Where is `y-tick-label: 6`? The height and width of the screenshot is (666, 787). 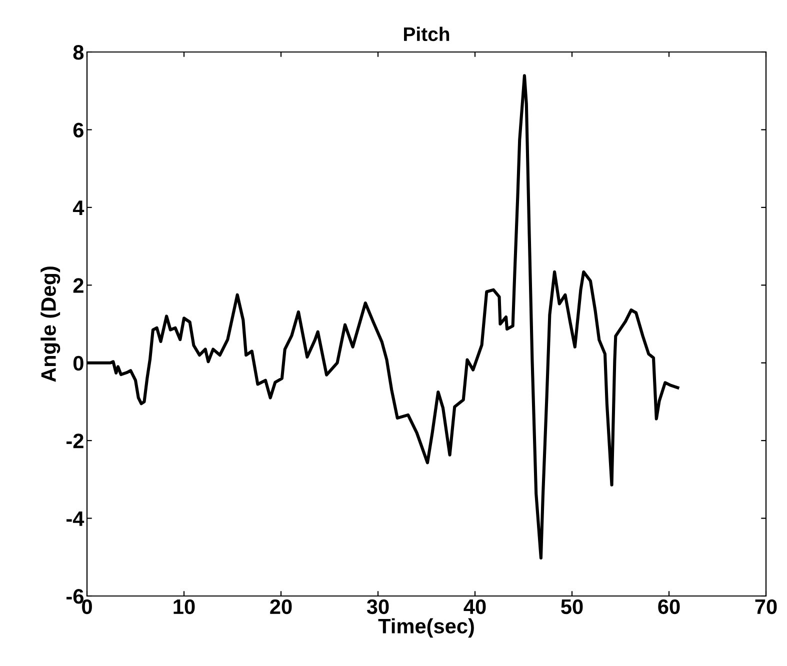 y-tick-label: 6 is located at coordinates (78, 130).